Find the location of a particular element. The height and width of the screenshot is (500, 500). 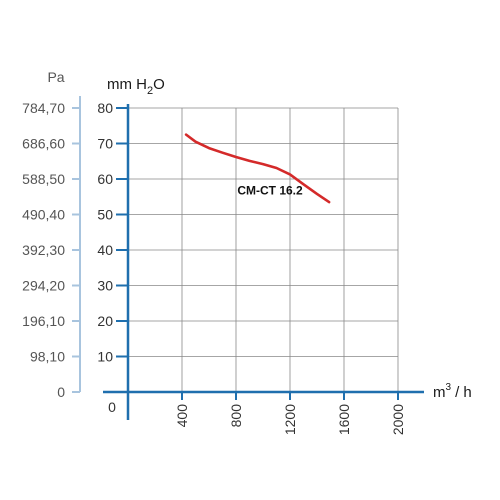

y-tick-label: 30 is located at coordinates (105, 286).